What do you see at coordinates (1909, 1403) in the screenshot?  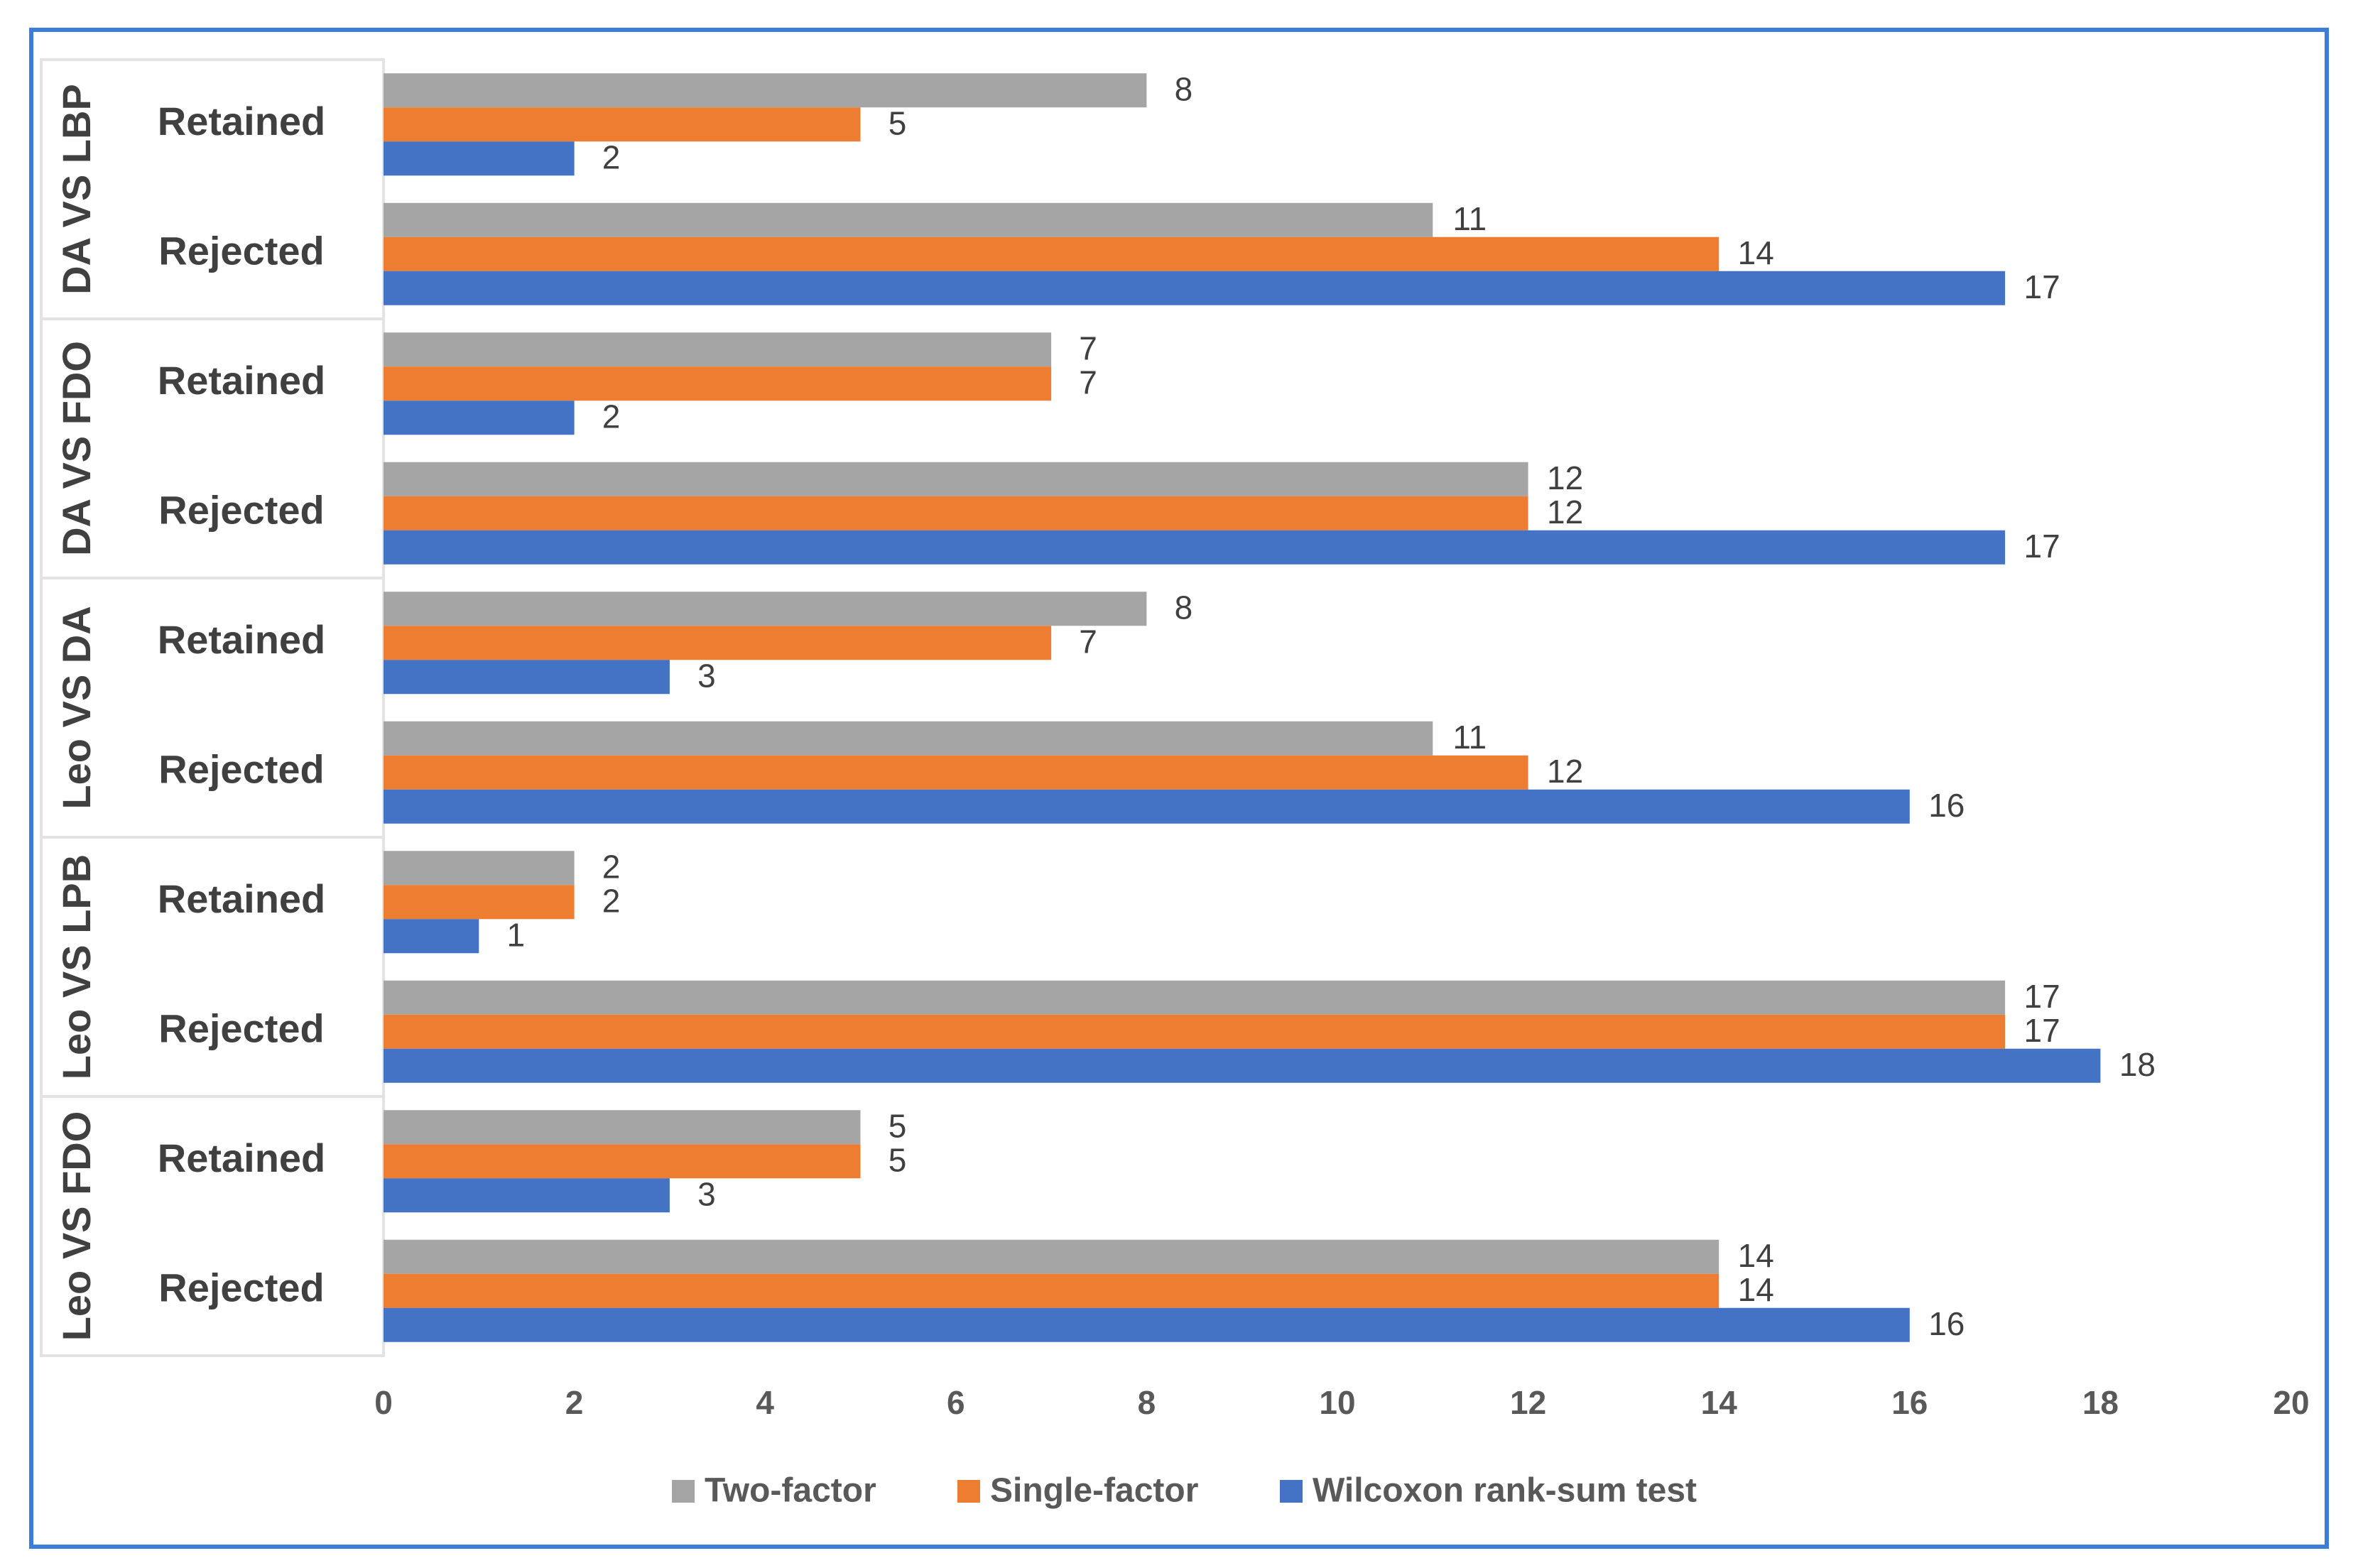 I see `x-tick-label: 16` at bounding box center [1909, 1403].